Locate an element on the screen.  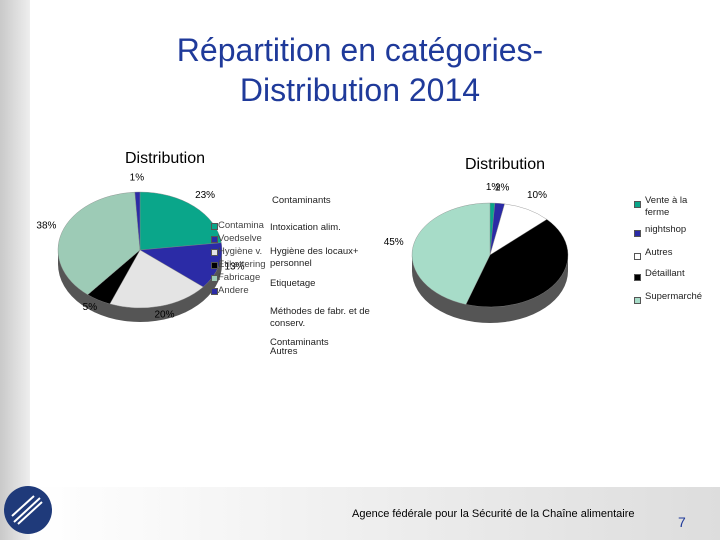
data-label: 5% is located at coordinates (90, 307).